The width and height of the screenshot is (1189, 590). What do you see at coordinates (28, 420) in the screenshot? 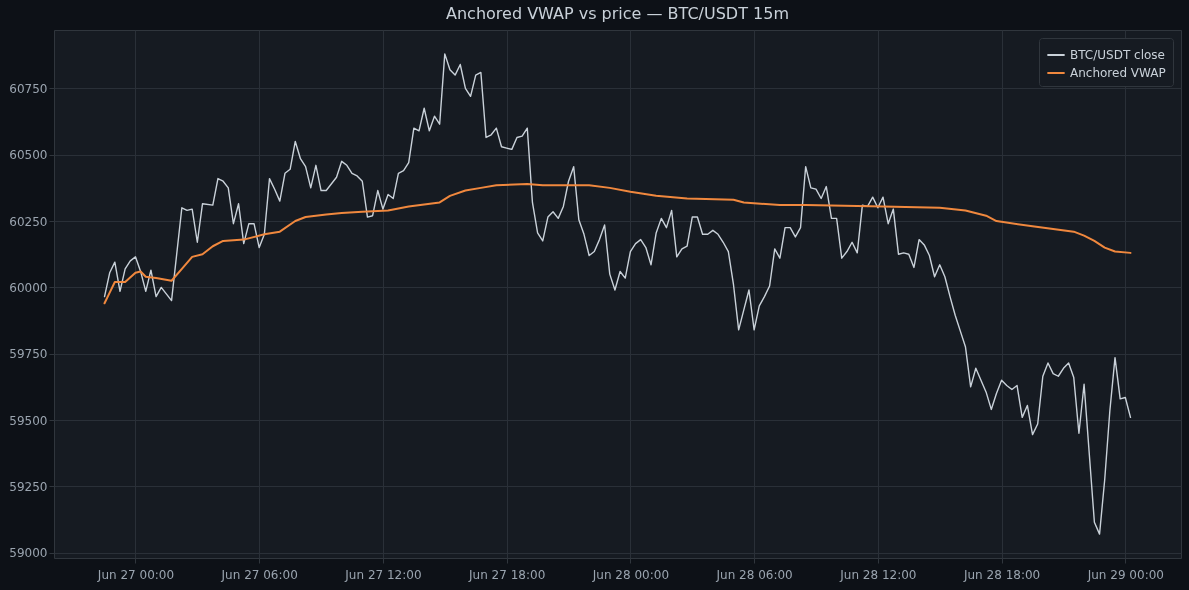
I see `y-tick-label: 59500` at bounding box center [28, 420].